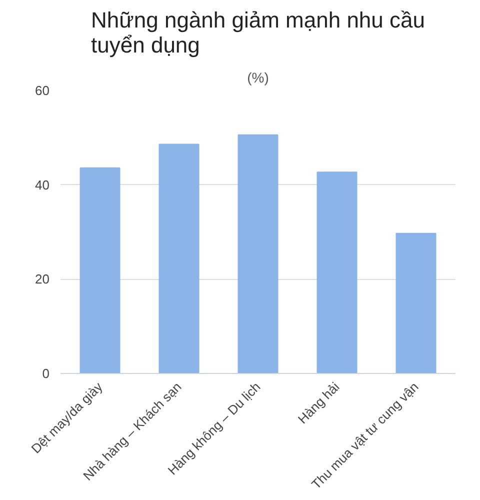  I want to click on y-tick-label: 20, so click(42, 279).